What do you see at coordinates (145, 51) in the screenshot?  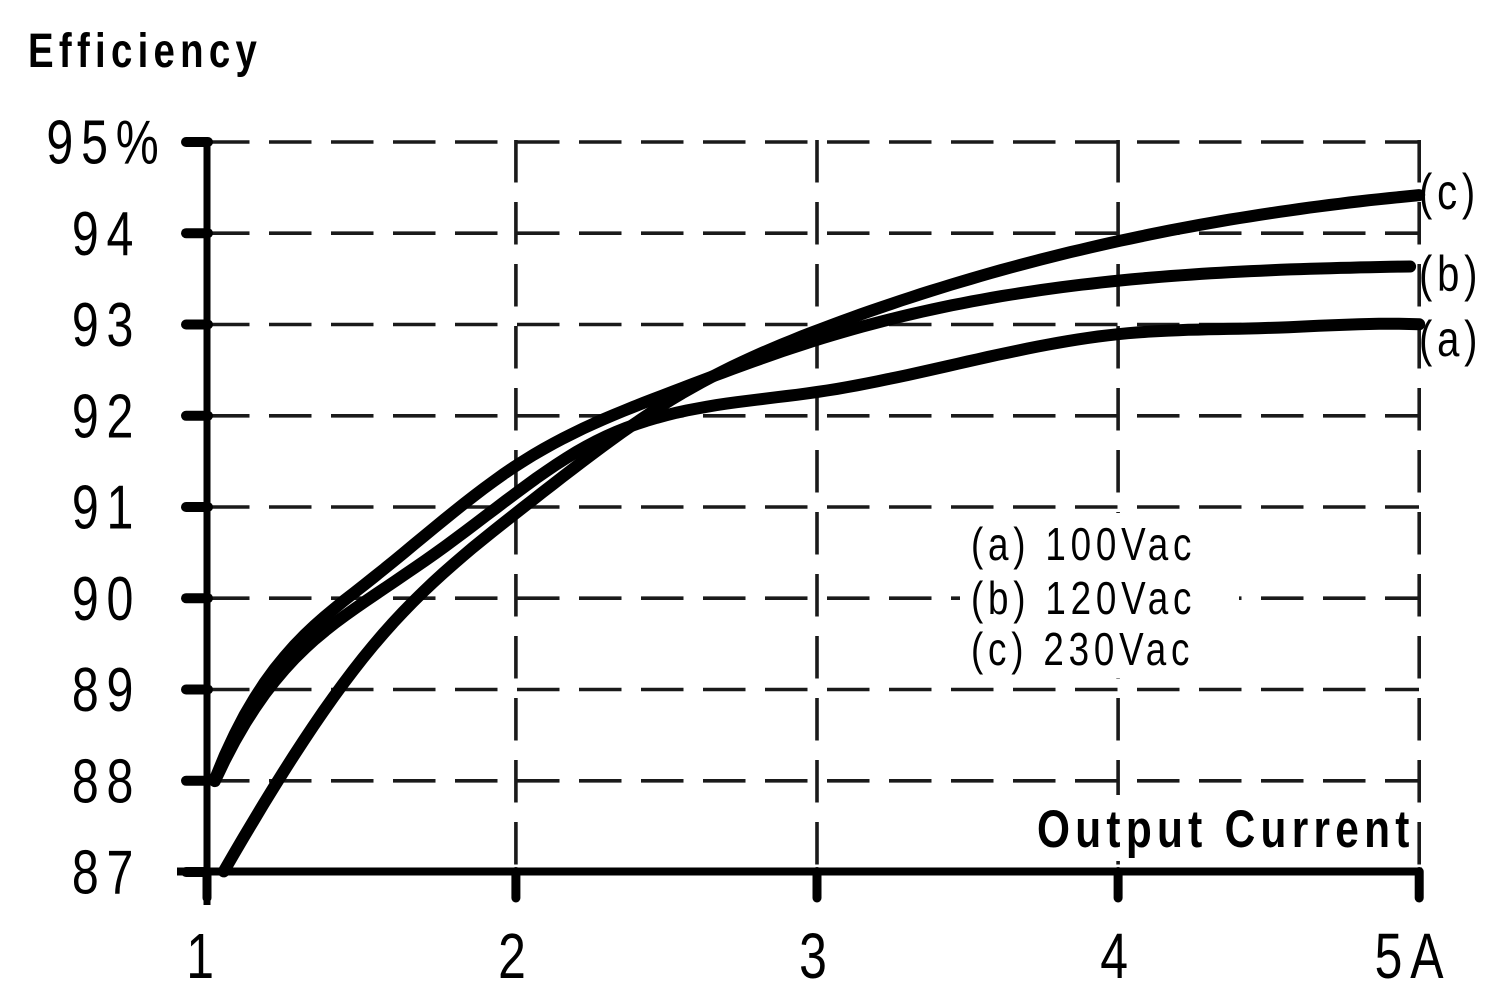 I see `svg-text: Efficiency` at bounding box center [145, 51].